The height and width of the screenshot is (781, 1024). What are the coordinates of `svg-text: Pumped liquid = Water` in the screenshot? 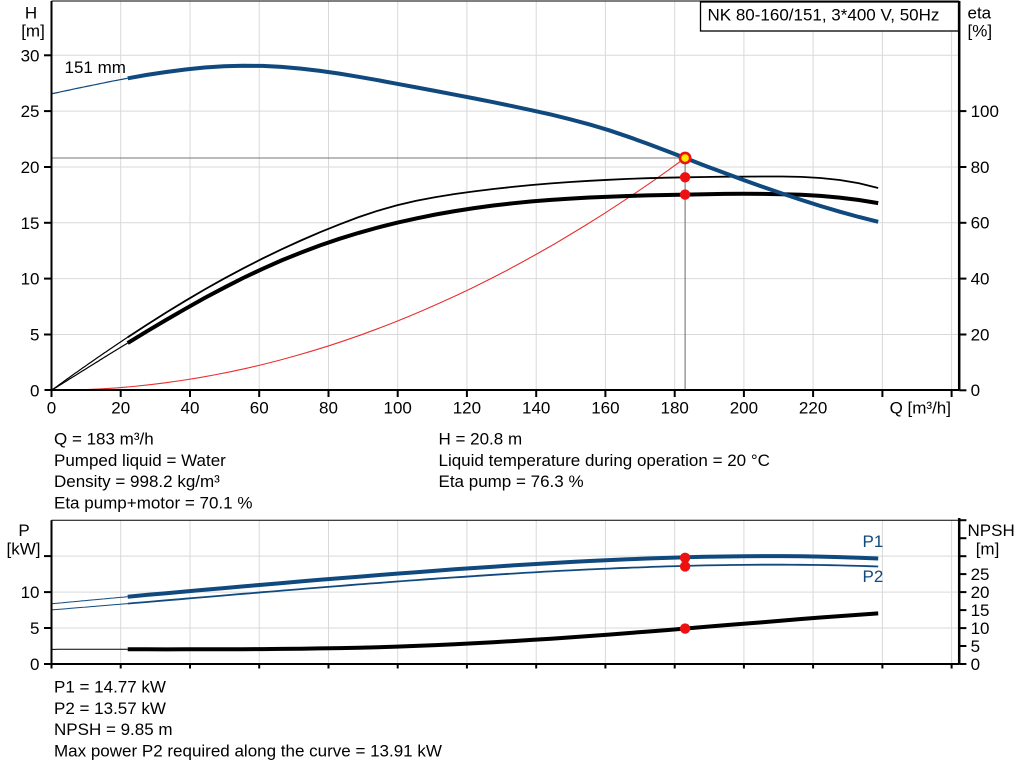 It's located at (140, 460).